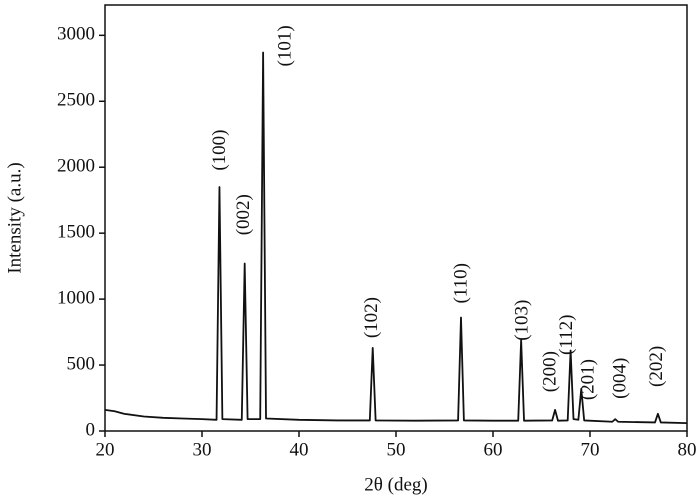  I want to click on x-tick-label: 20, so click(105, 449).